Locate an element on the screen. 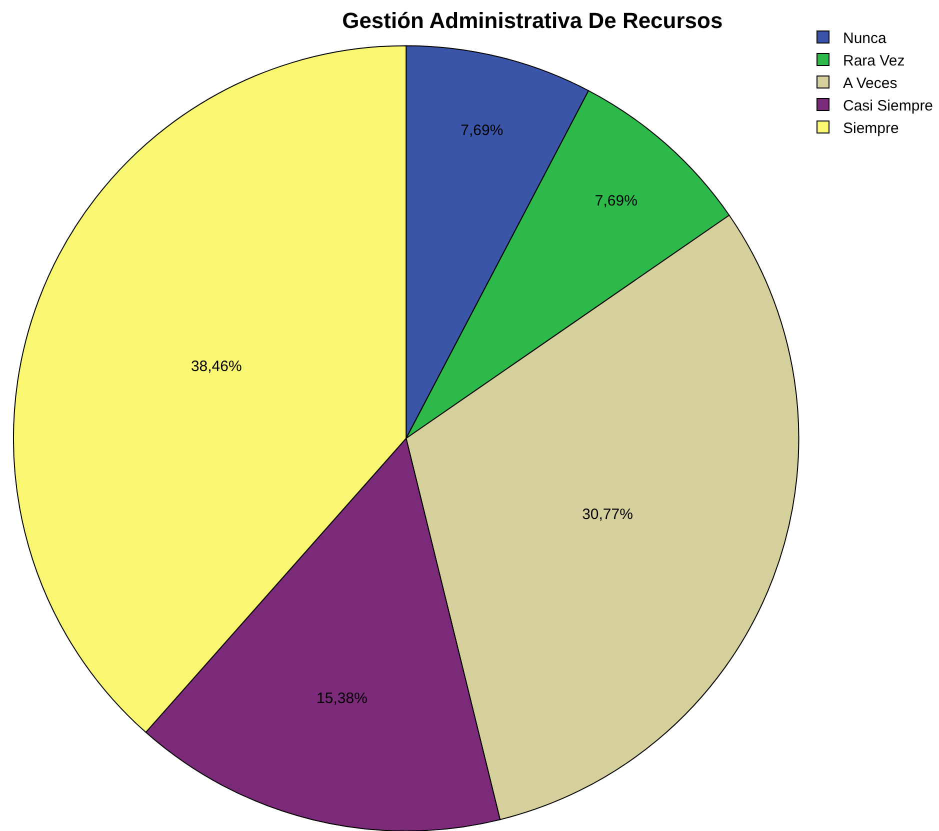  legend-label: Siempre is located at coordinates (871, 128).